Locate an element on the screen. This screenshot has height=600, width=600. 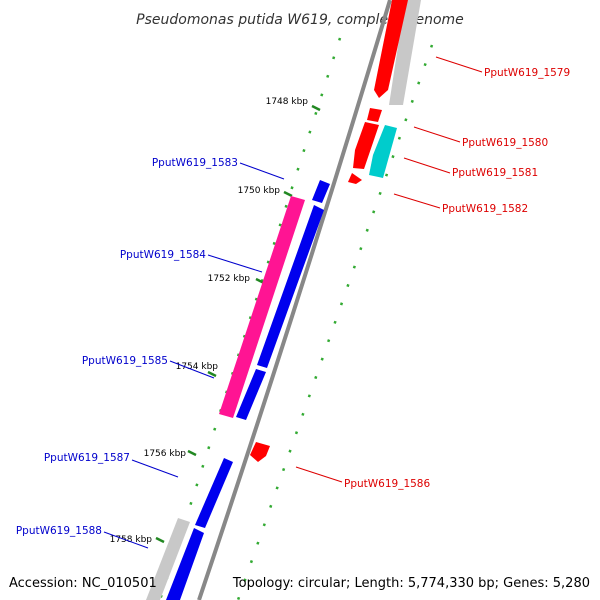
gene-label-PputW619_1582: PputW619_1582 is located at coordinates (485, 209).